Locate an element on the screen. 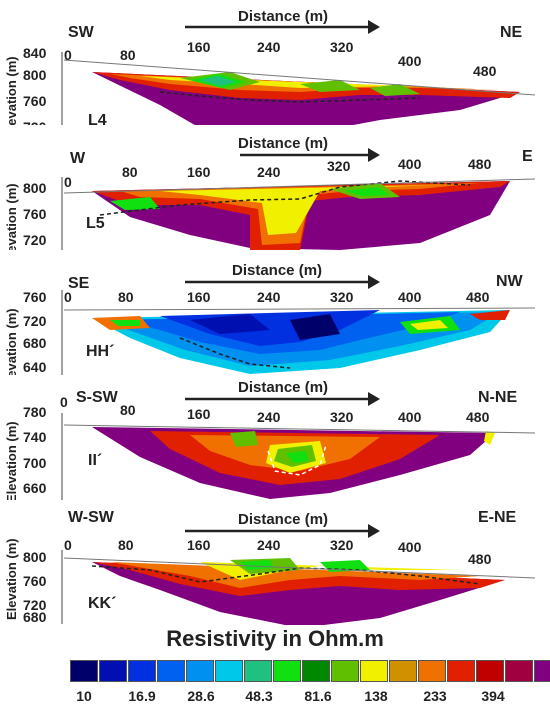 This screenshot has width=550, height=704. y-tick-HH-1: 720 is located at coordinates (35, 321).